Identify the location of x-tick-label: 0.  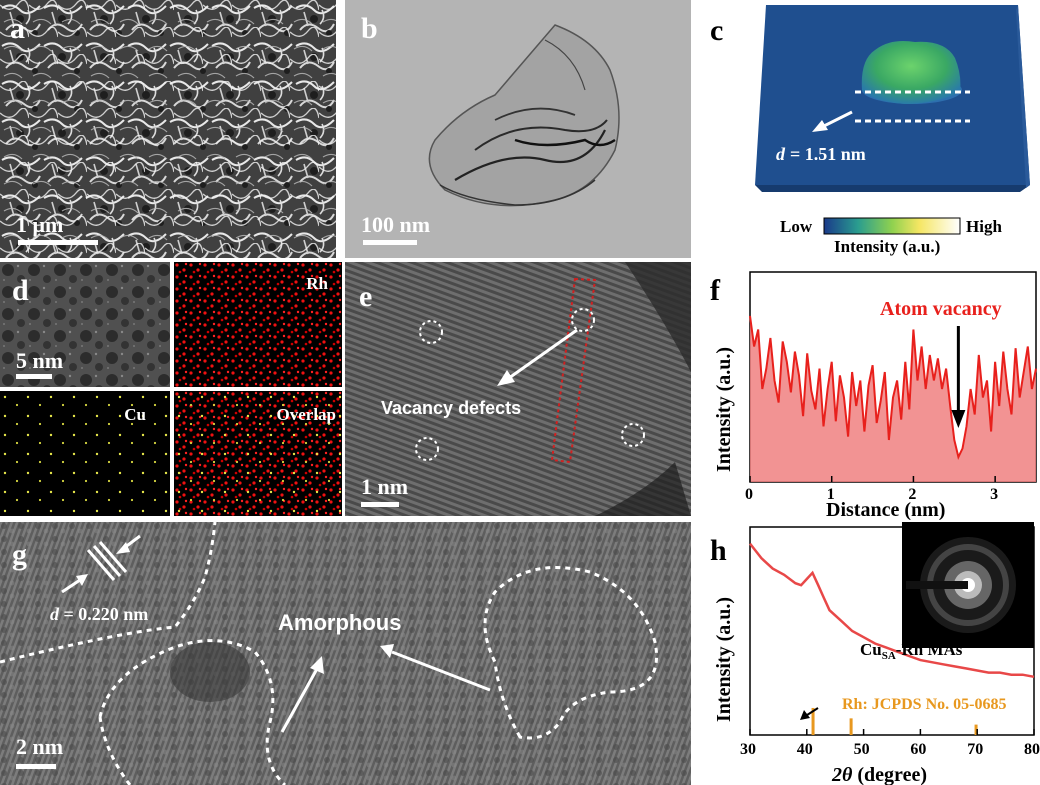
(749, 494).